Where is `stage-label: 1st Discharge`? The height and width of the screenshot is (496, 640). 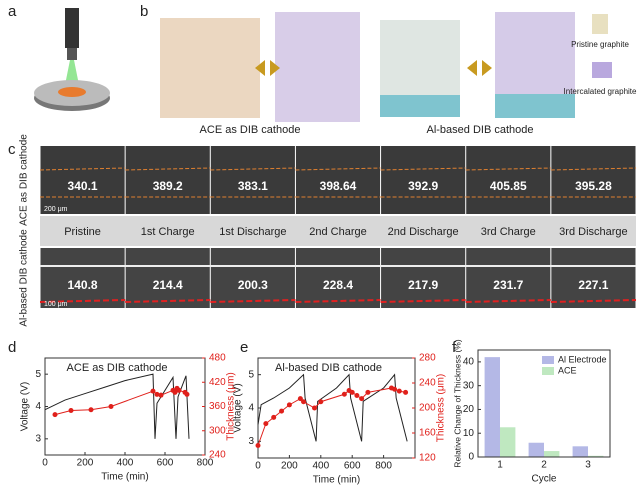
stage-label: 1st Discharge is located at coordinates (252, 232).